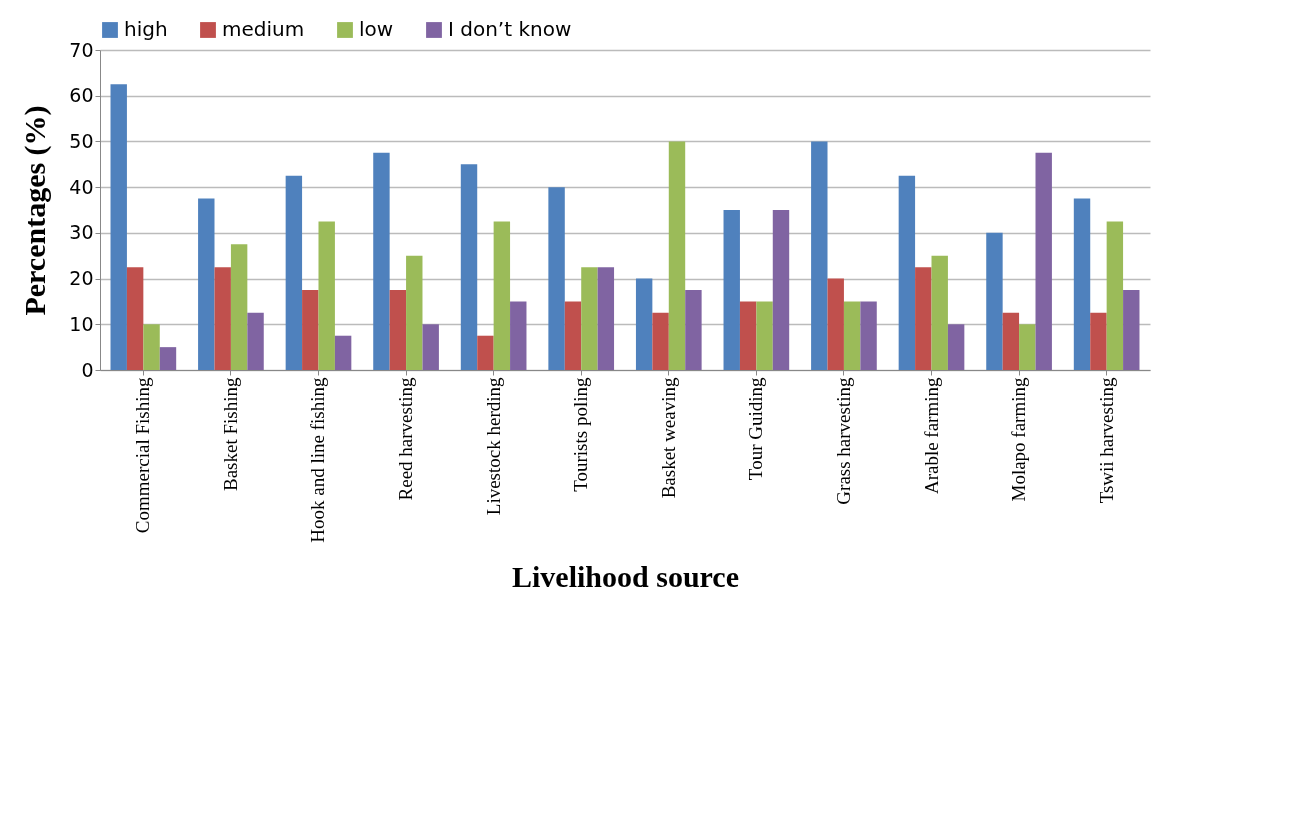  What do you see at coordinates (493, 446) in the screenshot?
I see `x-tick-label: Livestock herding` at bounding box center [493, 446].